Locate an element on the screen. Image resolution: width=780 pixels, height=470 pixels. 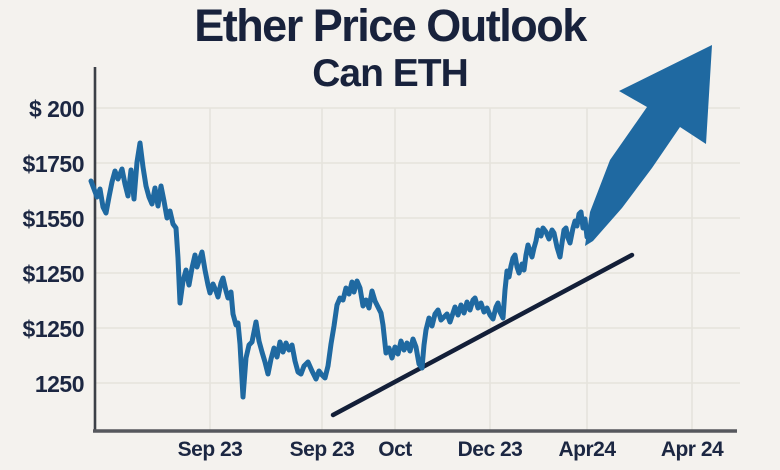
page-subtitle: Can ETH is located at coordinates (390, 73).